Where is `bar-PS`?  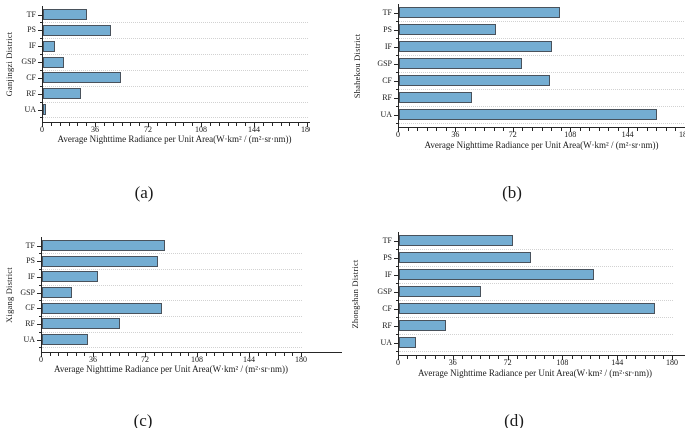 bar-PS is located at coordinates (100, 261).